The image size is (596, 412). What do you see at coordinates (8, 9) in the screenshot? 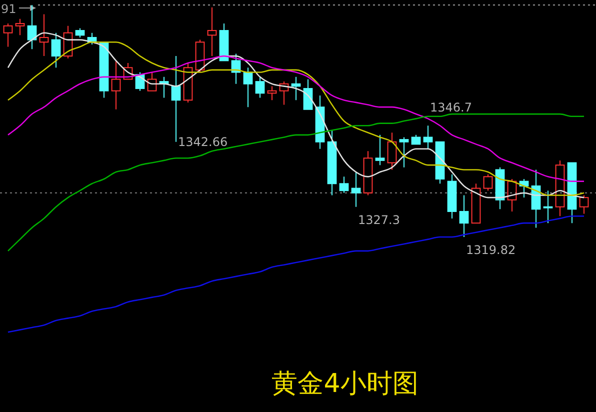
I see `annotation: 91` at bounding box center [8, 9].